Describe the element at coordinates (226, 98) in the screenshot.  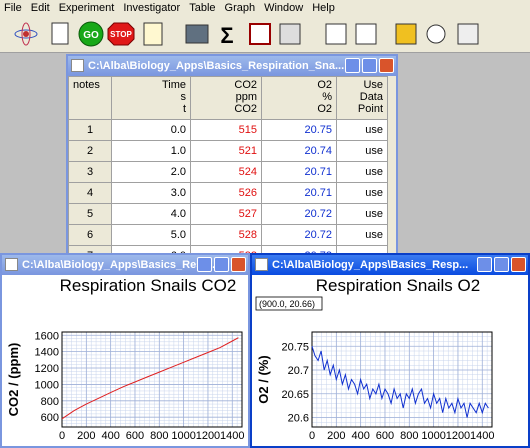
I see `column-header: CO2 ppm CO2` at that location.